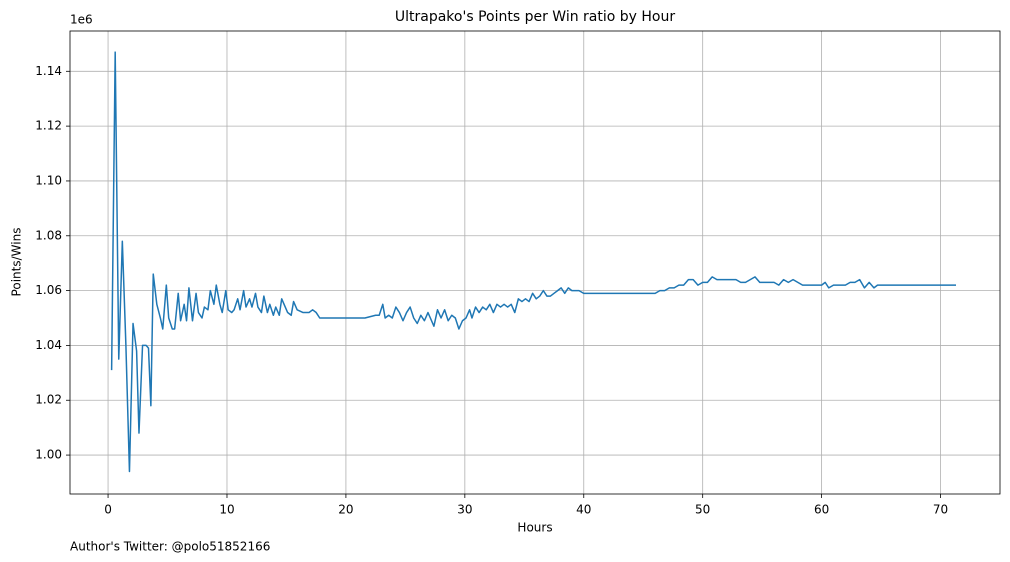  I want to click on y-tick-label: 1.04, so click(48, 345).